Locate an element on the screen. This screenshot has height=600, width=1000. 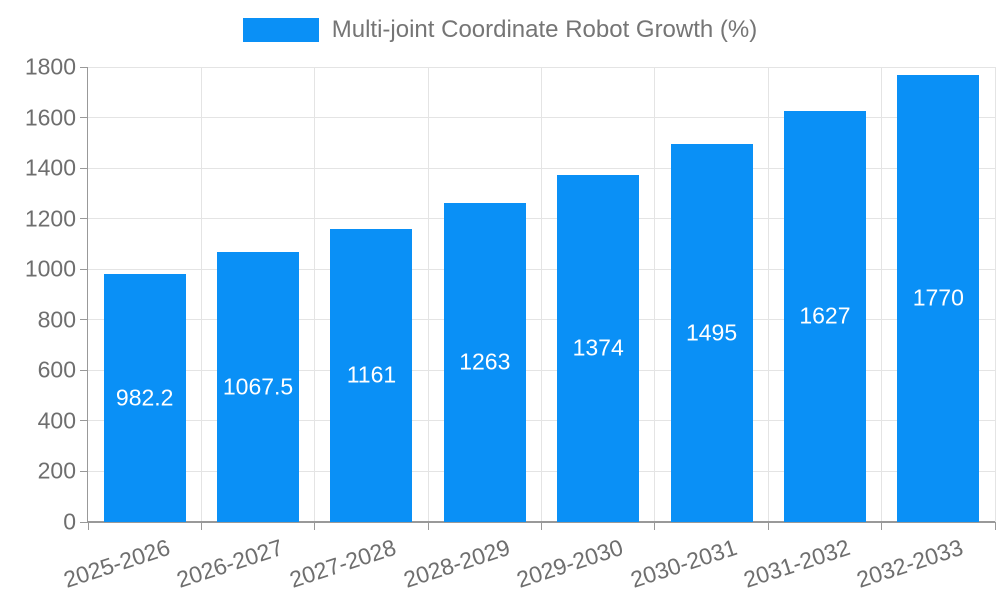
y-axis-tick-label: 600 is located at coordinates (56, 369).